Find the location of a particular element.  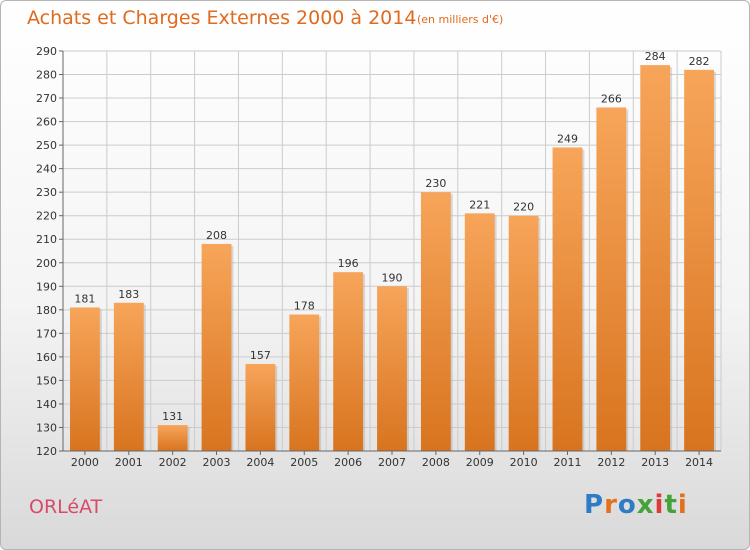

data-label: 178 is located at coordinates (304, 306).